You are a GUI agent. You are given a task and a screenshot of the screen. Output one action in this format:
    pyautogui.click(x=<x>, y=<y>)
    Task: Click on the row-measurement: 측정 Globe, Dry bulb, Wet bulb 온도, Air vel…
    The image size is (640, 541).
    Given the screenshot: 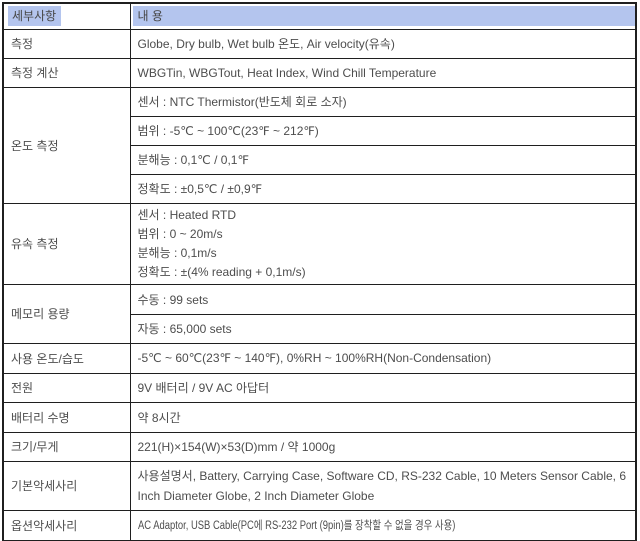 What is the action you would take?
    pyautogui.click(x=319, y=43)
    